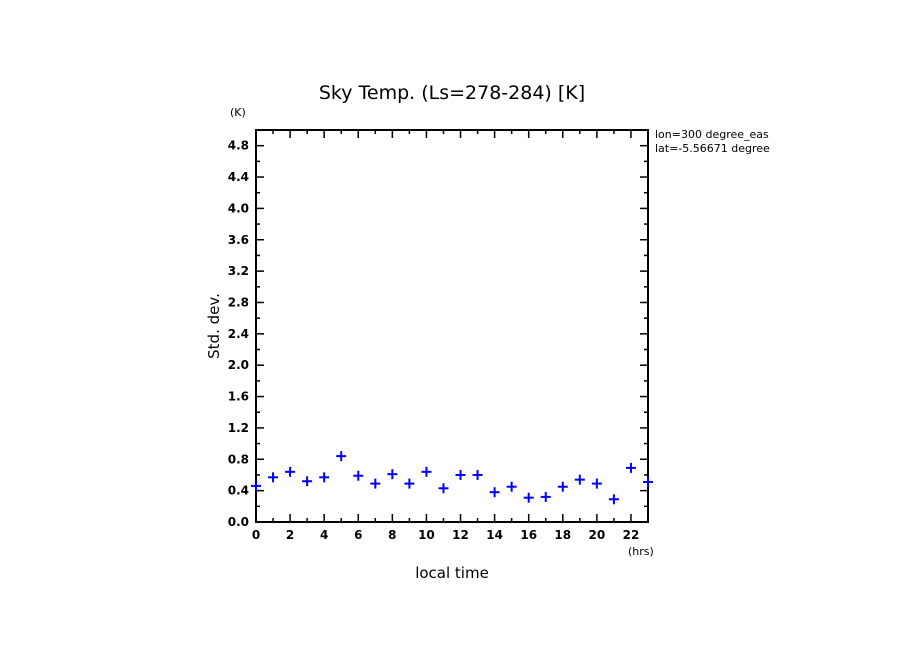 This screenshot has height=654, width=904. I want to click on chart-title: Sky Temp. (Ls=278-284) [K], so click(452, 93).